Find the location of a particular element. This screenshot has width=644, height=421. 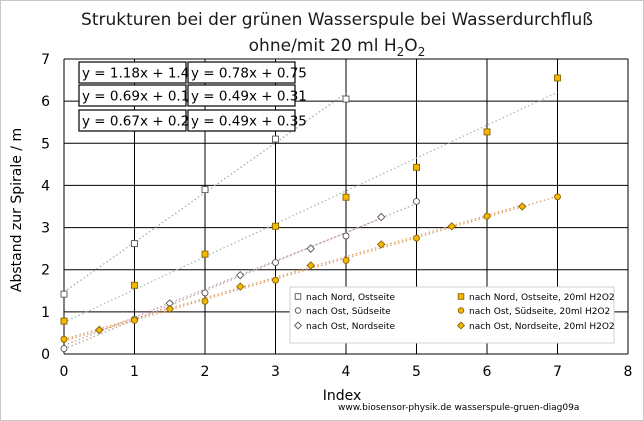

legend-entry: nach Ost, Südseite, 20ml H2O2 is located at coordinates (539, 312).